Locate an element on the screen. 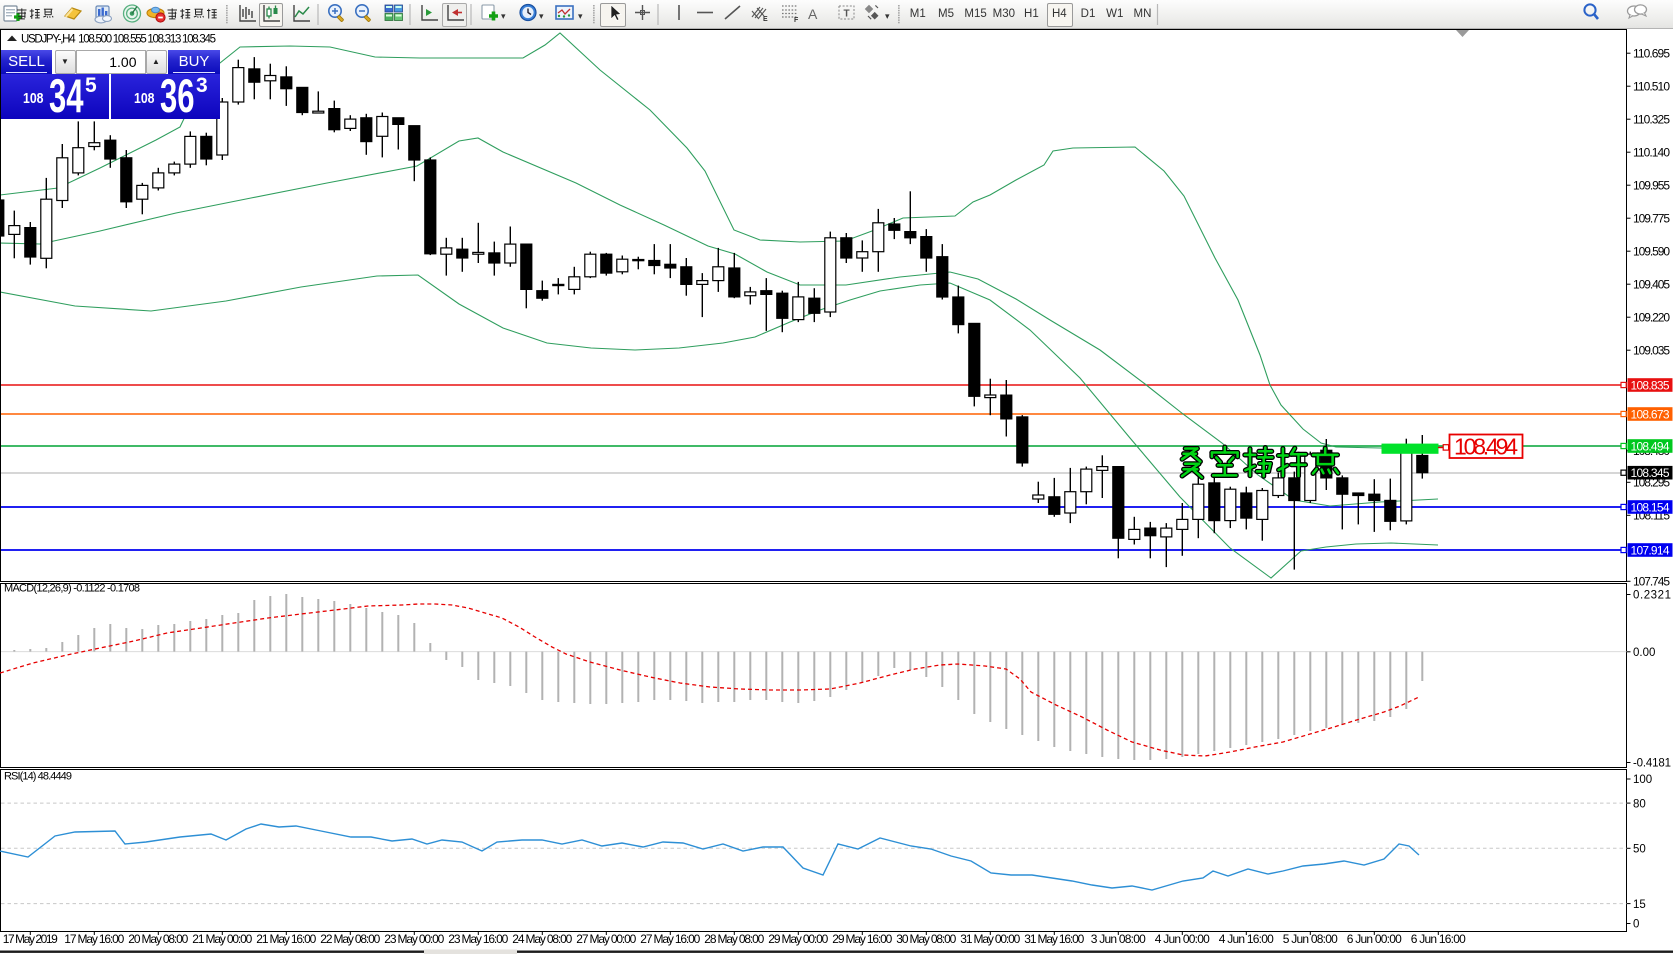 This screenshot has width=1673, height=954. svg-text: 109.775 is located at coordinates (1651, 218).